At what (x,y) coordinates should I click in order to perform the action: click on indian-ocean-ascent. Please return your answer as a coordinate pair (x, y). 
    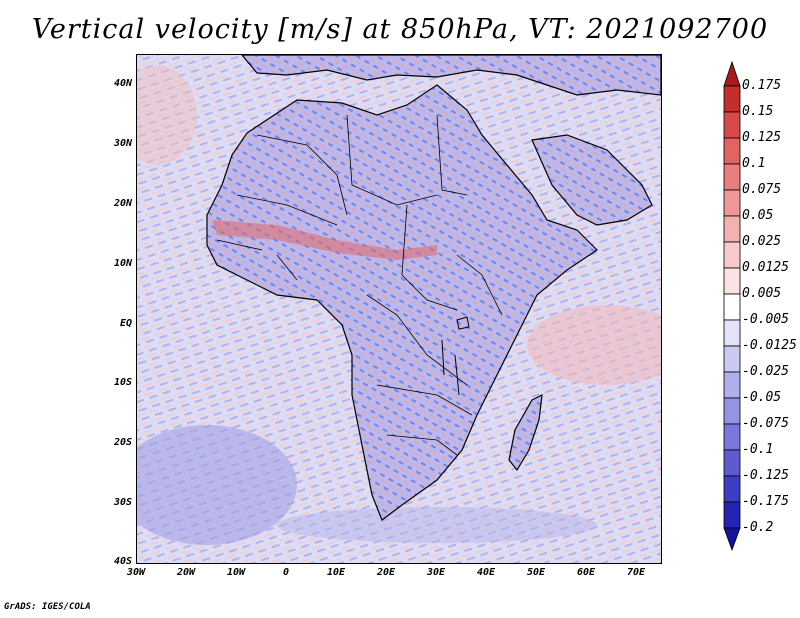
    Looking at the image, I should click on (594, 345).